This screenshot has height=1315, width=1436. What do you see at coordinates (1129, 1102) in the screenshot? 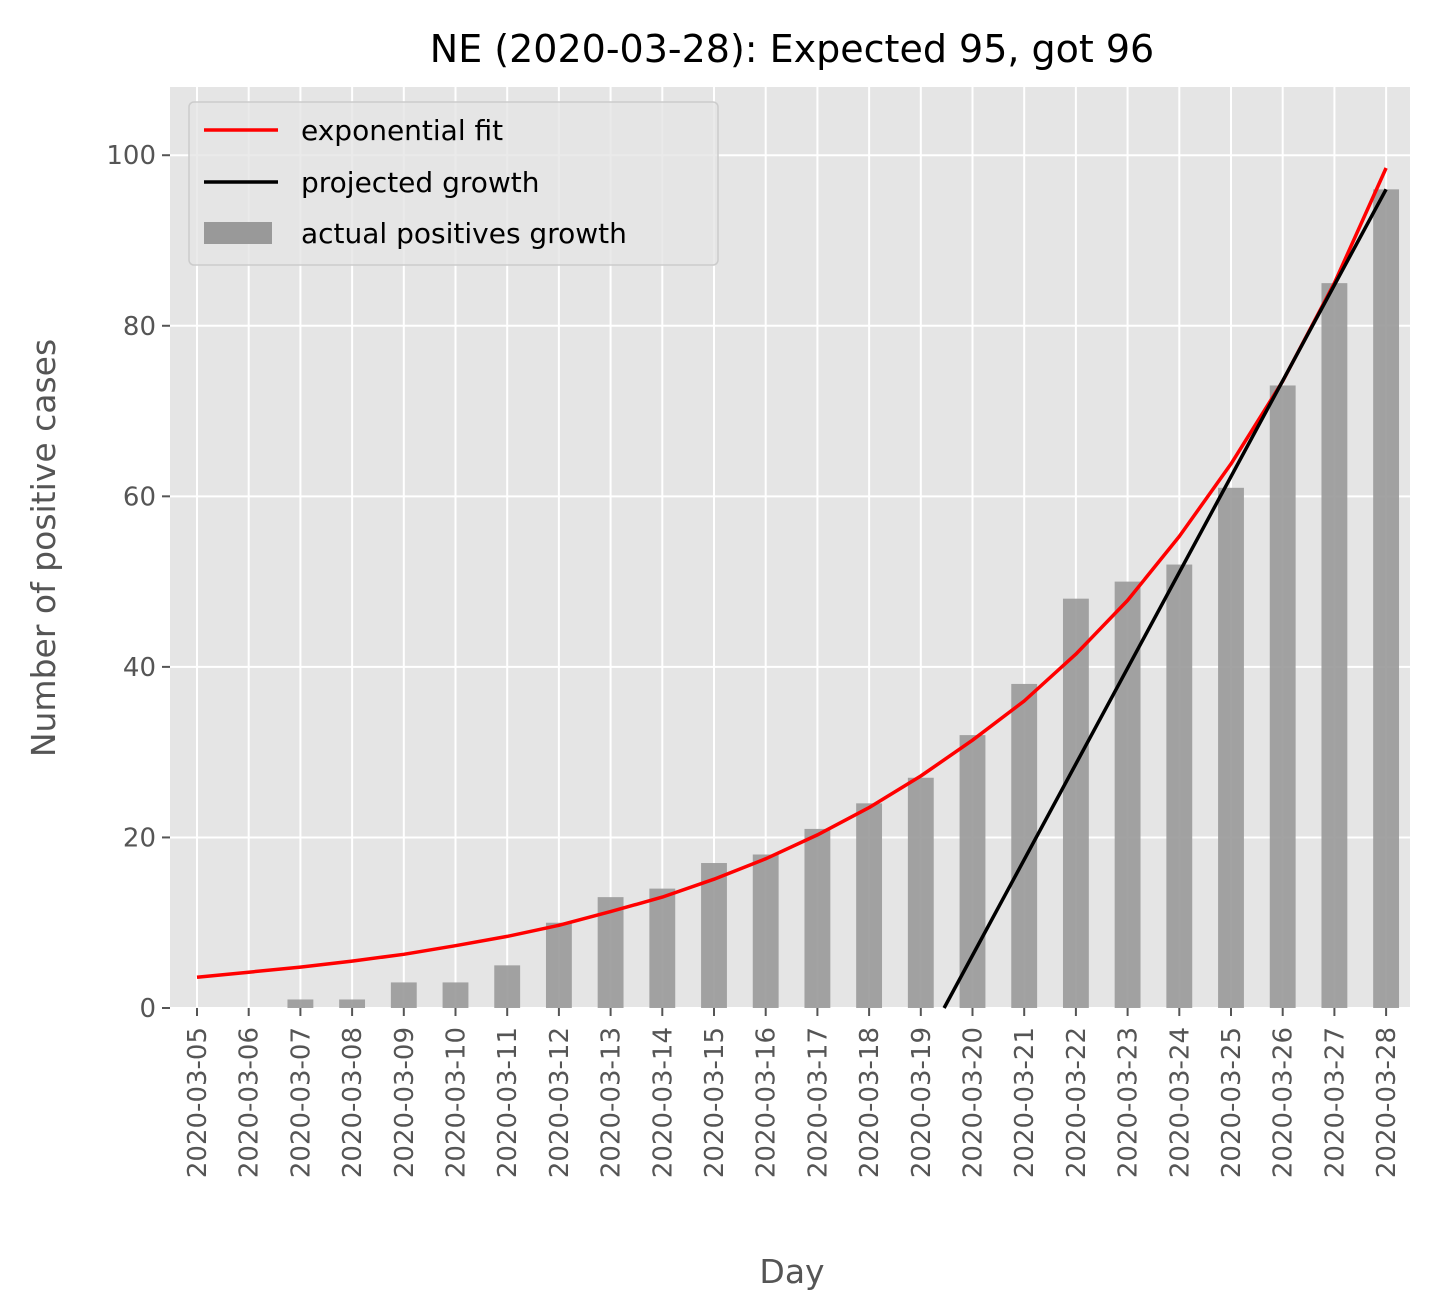
I see `x-tick-label: 2020-03-23` at bounding box center [1129, 1102].